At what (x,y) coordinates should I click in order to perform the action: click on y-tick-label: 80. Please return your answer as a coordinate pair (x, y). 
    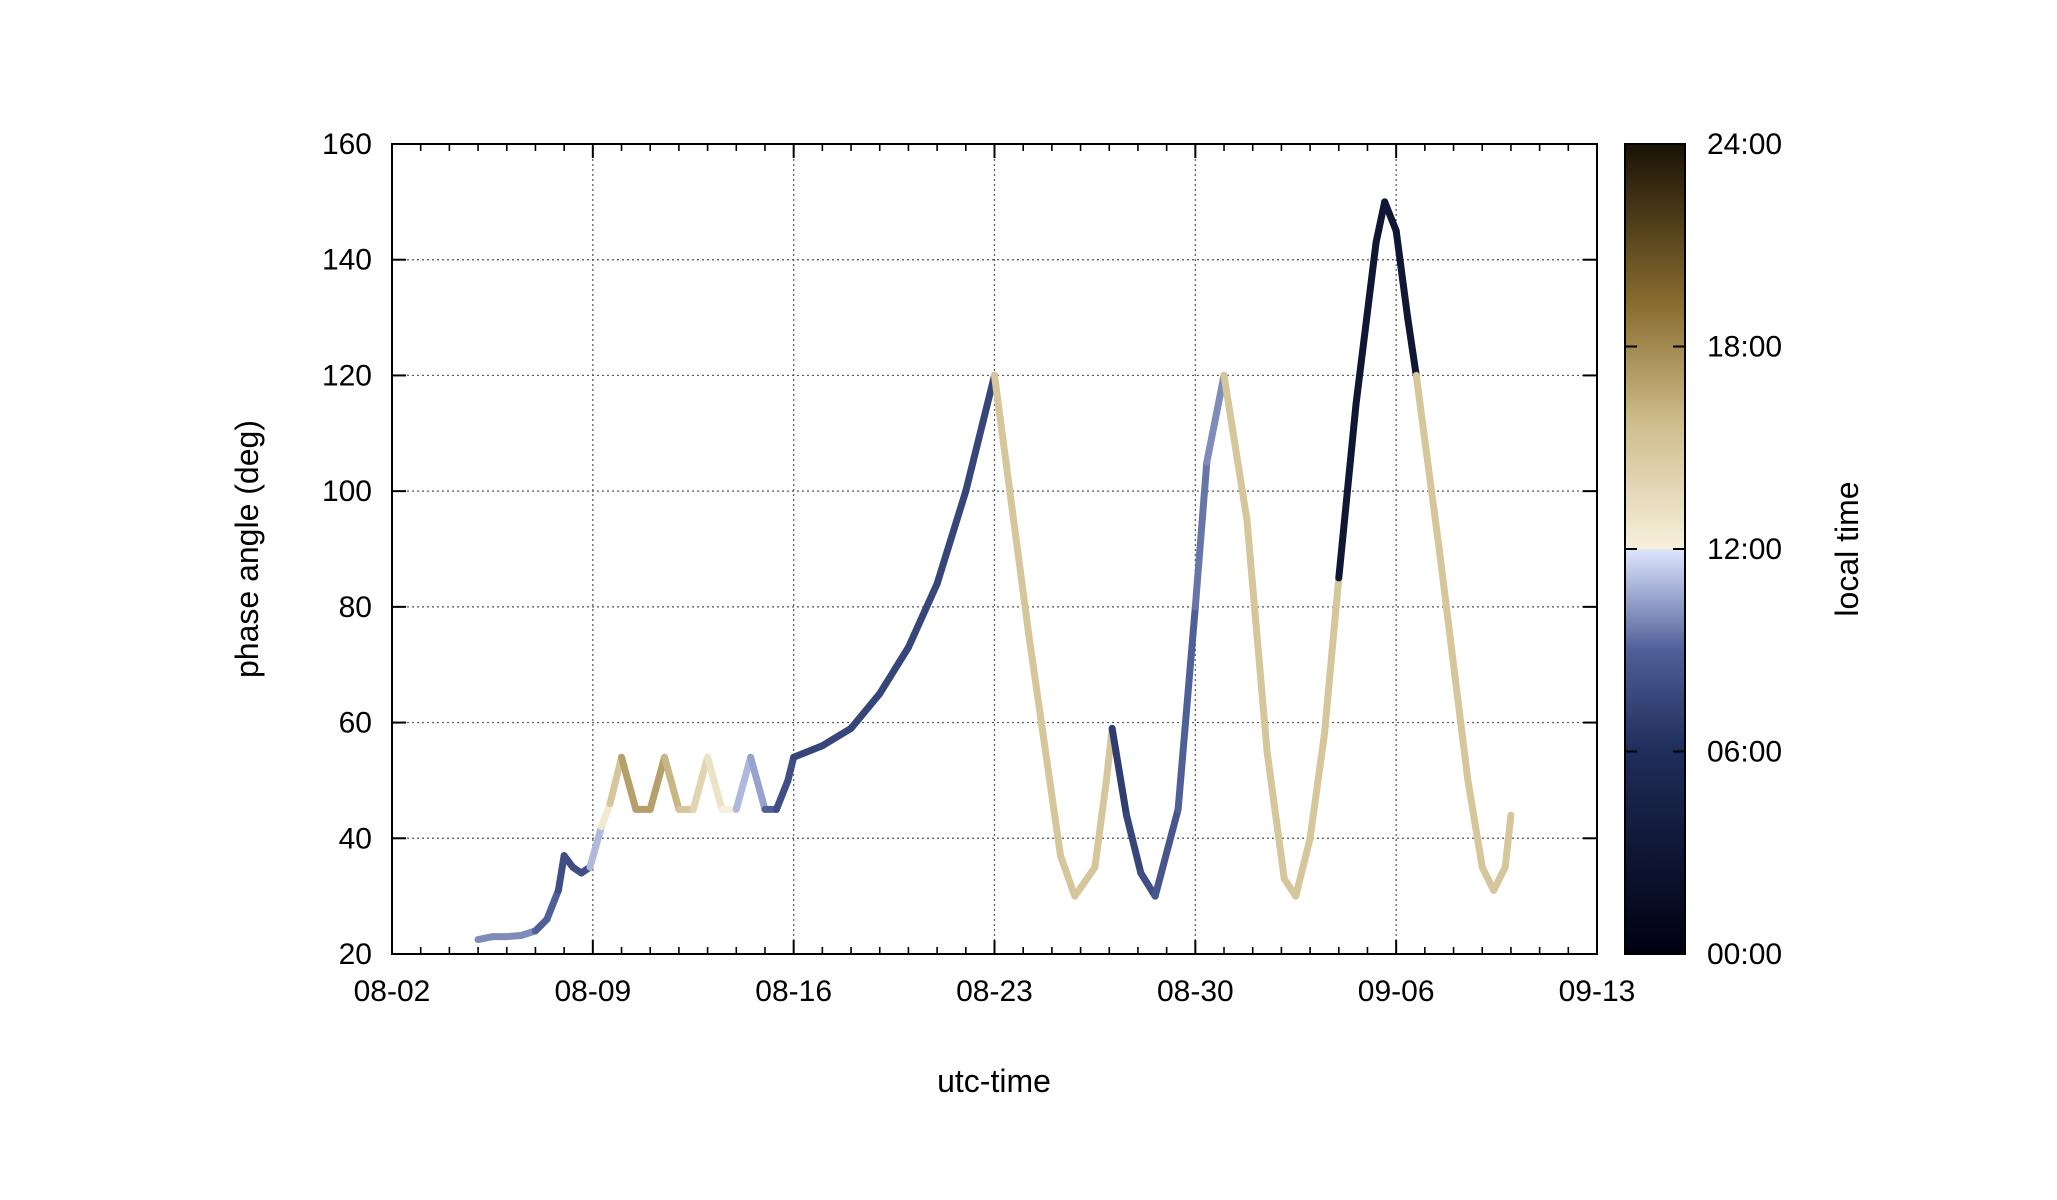
    Looking at the image, I should click on (355, 607).